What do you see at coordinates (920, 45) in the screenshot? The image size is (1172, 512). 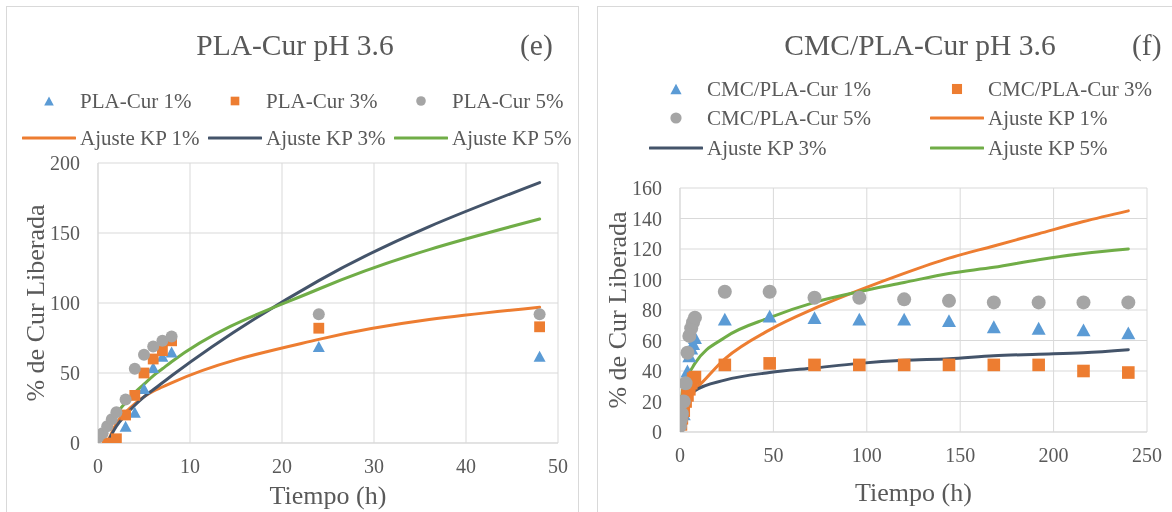 I see `chart-title: CMC/PLA-Cur pH 3.6` at bounding box center [920, 45].